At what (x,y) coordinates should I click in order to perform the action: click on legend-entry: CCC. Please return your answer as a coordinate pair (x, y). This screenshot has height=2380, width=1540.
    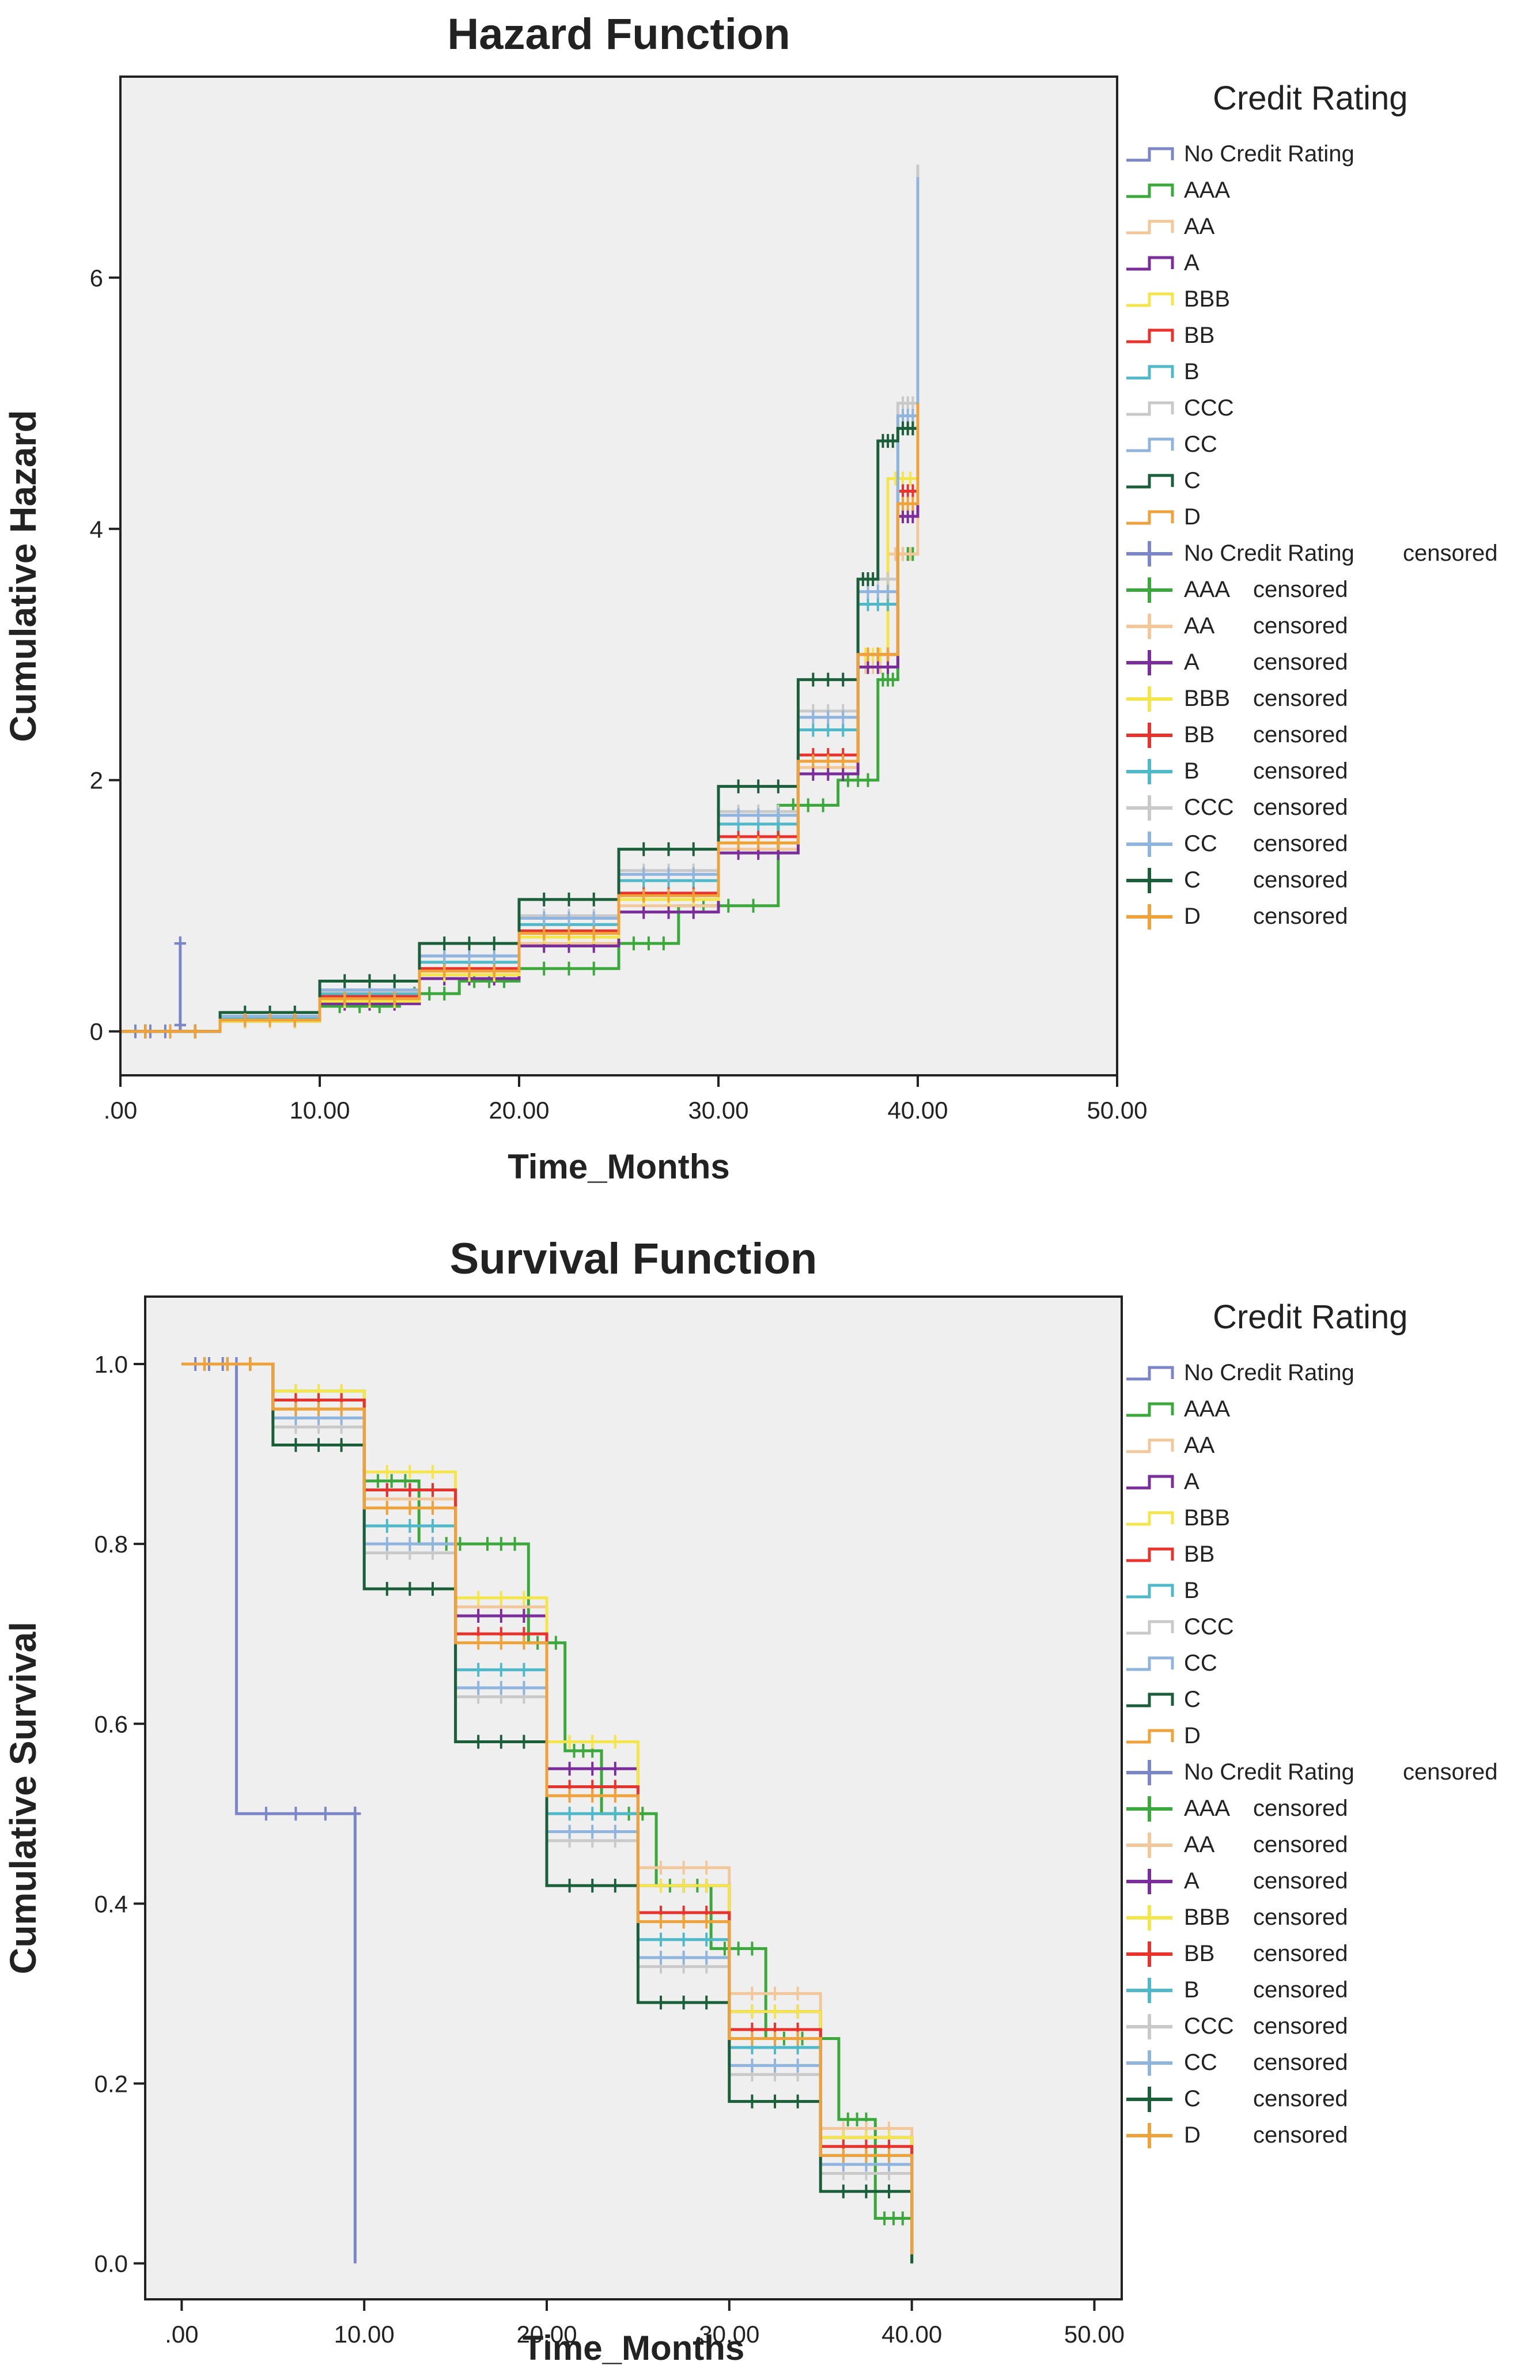
    Looking at the image, I should click on (1209, 408).